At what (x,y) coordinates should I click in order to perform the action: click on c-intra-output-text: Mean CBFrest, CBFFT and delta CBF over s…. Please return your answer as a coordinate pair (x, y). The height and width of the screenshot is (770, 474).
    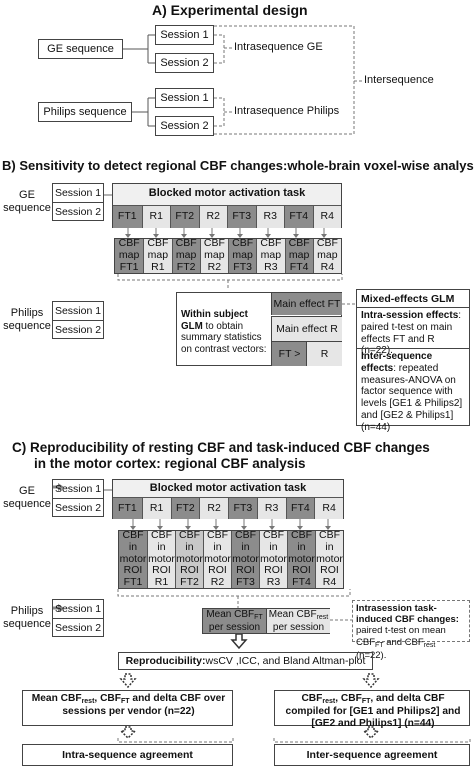
    Looking at the image, I should click on (128, 705).